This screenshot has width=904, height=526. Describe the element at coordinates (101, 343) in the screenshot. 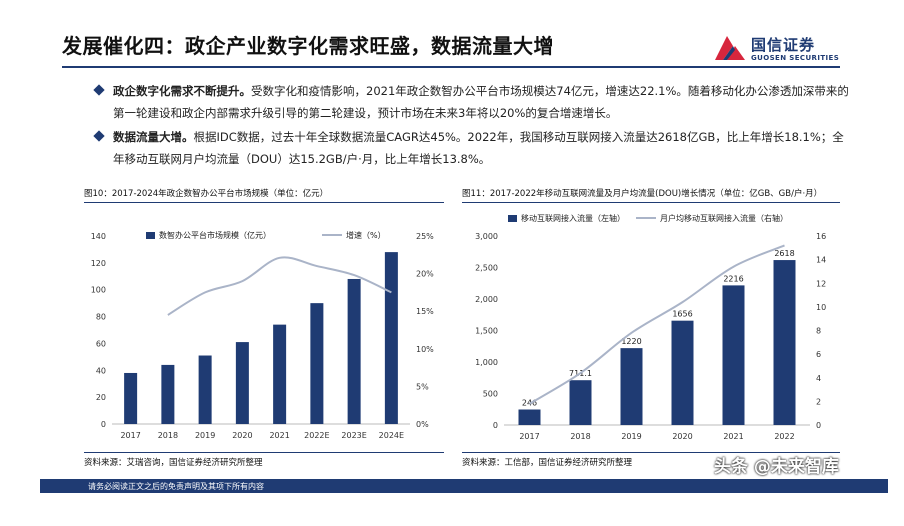

I see `left-axis-tick-label: 60` at that location.